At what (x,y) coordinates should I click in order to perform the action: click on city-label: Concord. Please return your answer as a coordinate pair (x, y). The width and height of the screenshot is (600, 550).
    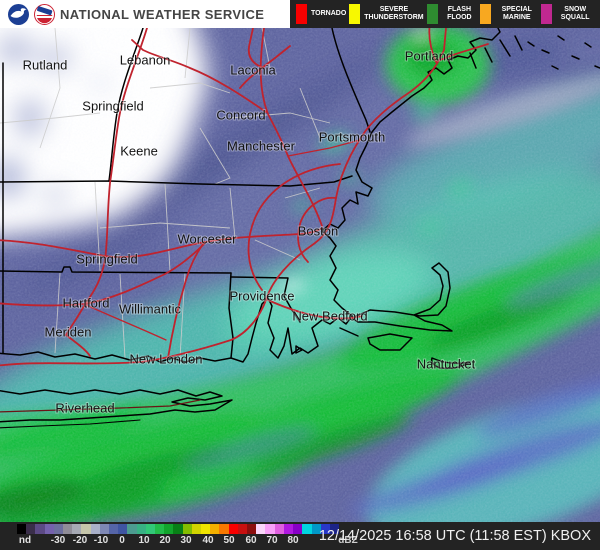
    Looking at the image, I should click on (240, 114).